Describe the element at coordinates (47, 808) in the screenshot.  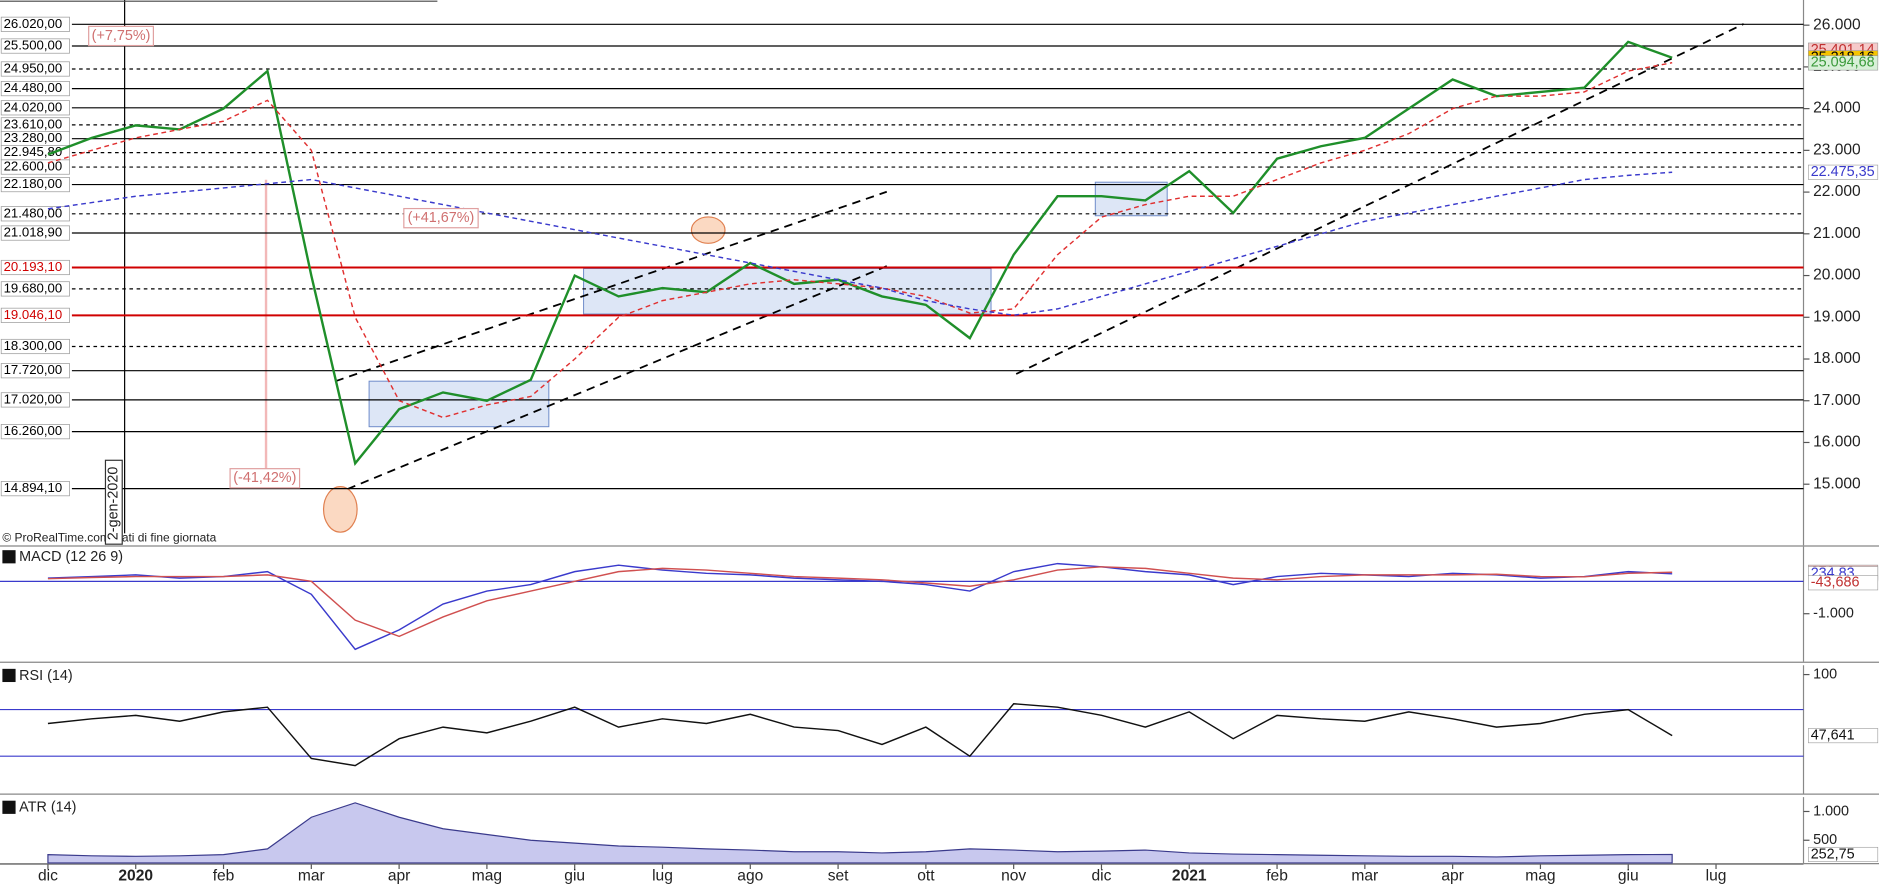
I see `panel-title: ATR (14)` at that location.